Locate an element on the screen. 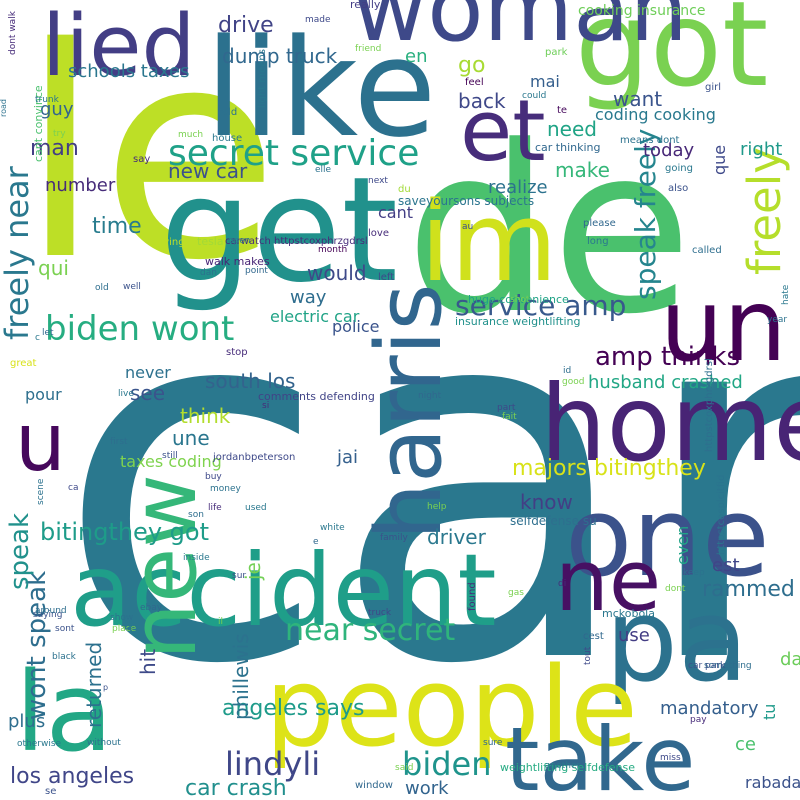  word-101: huge convenience is located at coordinates (518, 299).